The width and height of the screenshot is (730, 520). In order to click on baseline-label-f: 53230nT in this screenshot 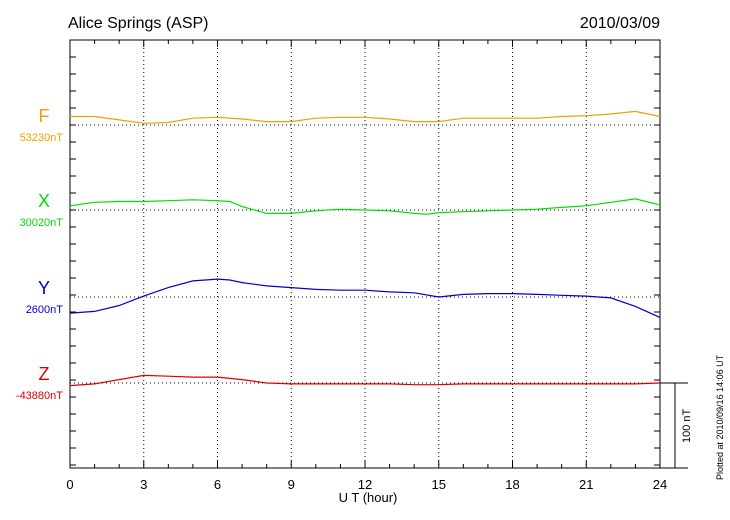, I will do `click(42, 138)`.